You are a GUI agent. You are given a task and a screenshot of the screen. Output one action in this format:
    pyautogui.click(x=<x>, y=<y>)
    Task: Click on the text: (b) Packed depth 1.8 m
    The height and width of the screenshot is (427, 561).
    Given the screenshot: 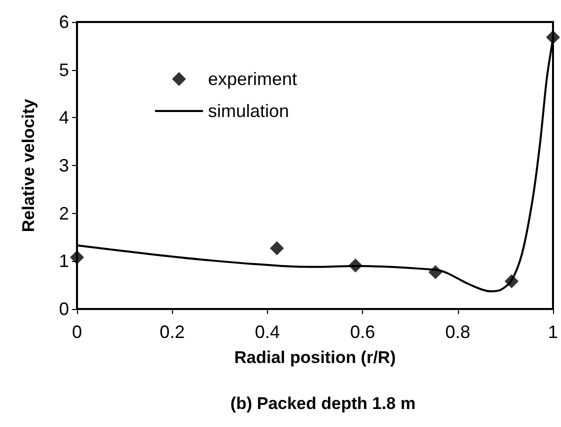 What is the action you would take?
    pyautogui.click(x=323, y=403)
    